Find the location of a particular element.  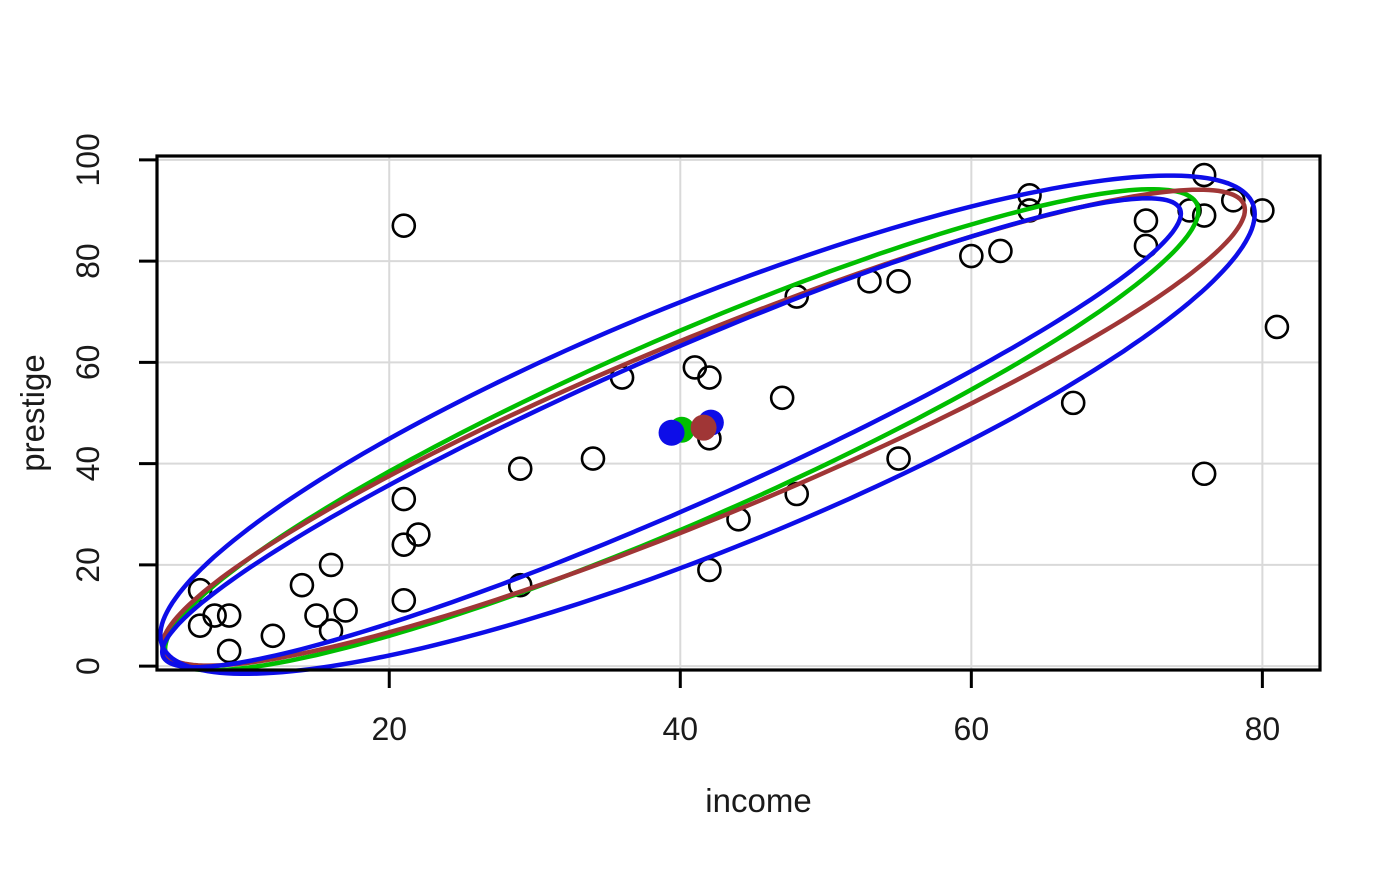

y-tick-label: 20 is located at coordinates (88, 565).